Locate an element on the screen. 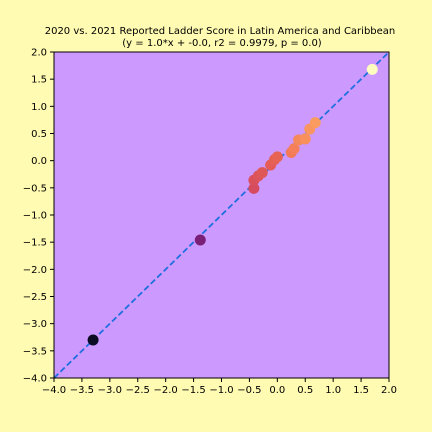 This screenshot has height=432, width=432. x-tick-label: −1.5 is located at coordinates (193, 390).